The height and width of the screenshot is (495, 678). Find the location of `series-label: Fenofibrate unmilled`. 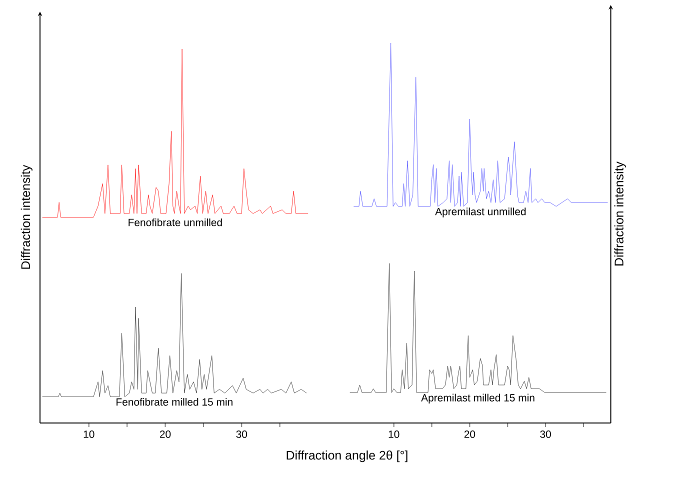

series-label: Fenofibrate unmilled is located at coordinates (175, 222).